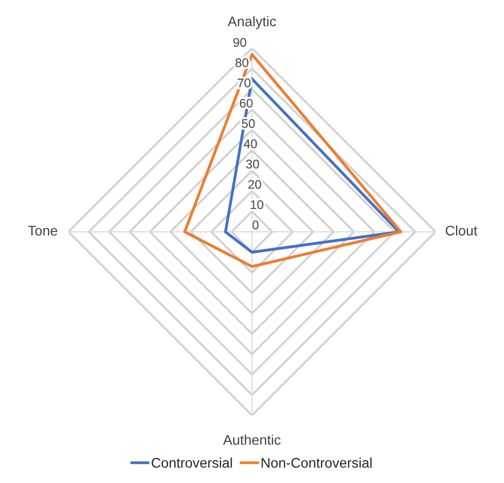 Image resolution: width=504 pixels, height=483 pixels. I want to click on y-tick-label: 20, so click(255, 184).